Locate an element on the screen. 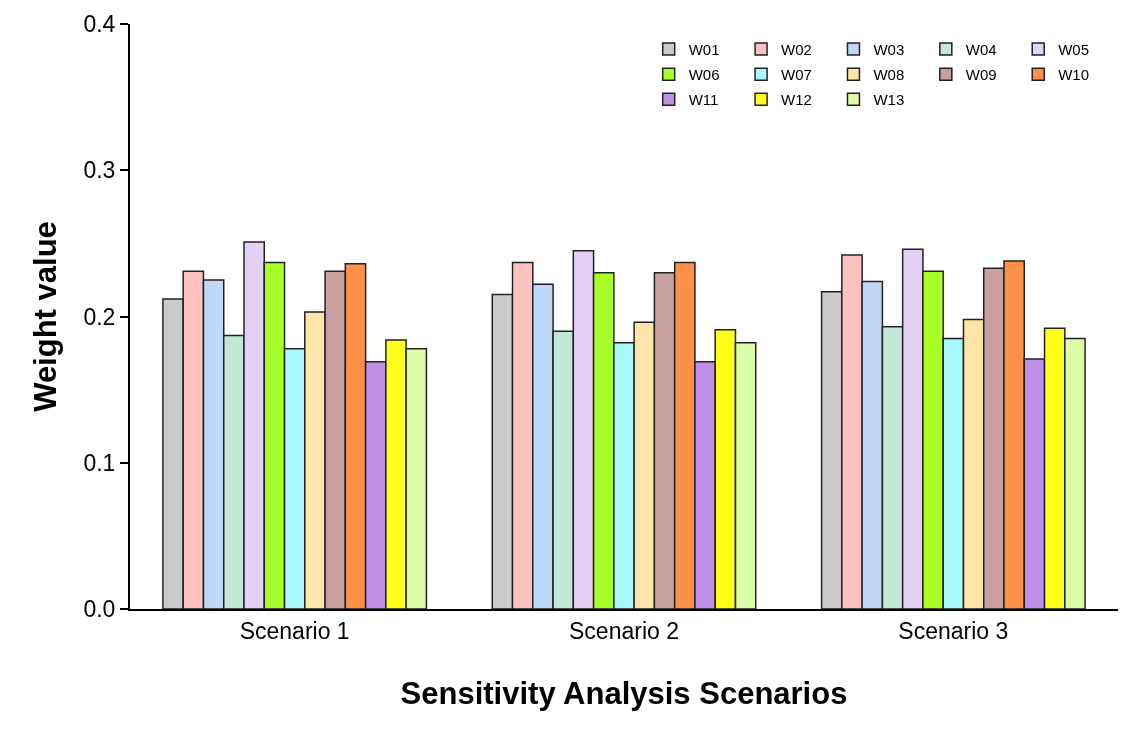  legend-label: W13 is located at coordinates (889, 100).